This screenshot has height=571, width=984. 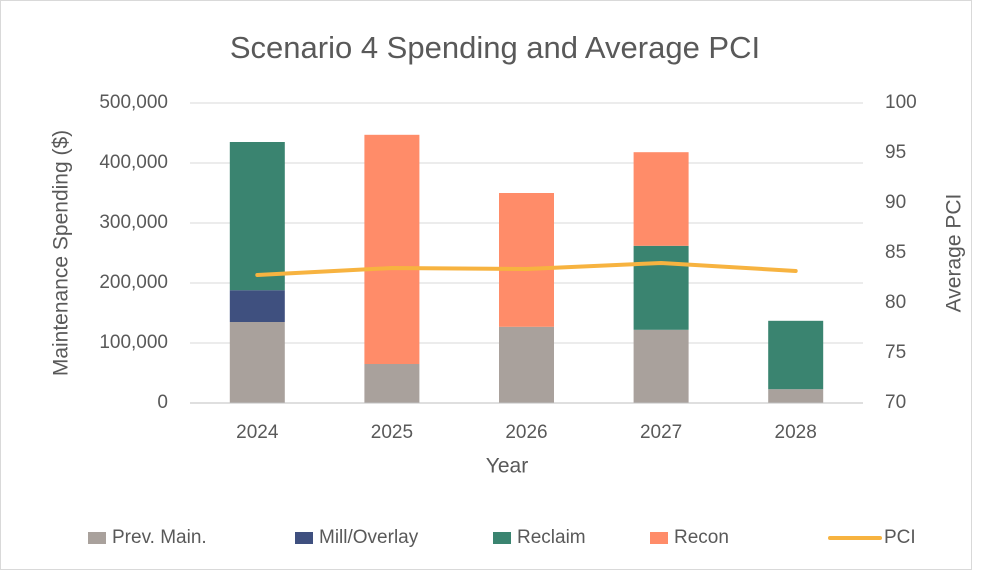 I want to click on x-tick-label: 2028, so click(x=796, y=432).